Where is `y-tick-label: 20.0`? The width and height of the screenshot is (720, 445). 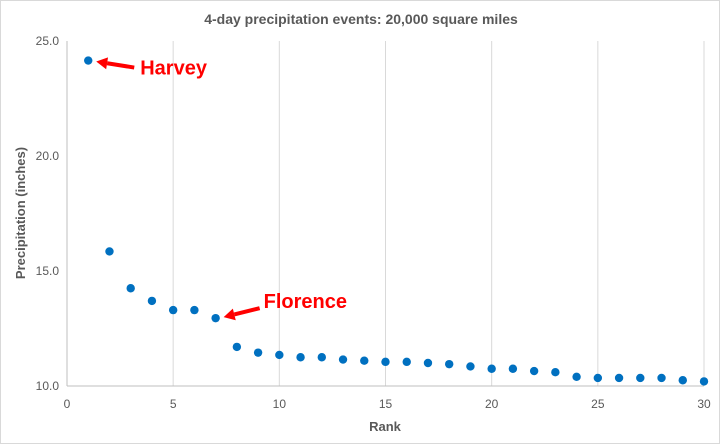
y-tick-label: 20.0 is located at coordinates (48, 156).